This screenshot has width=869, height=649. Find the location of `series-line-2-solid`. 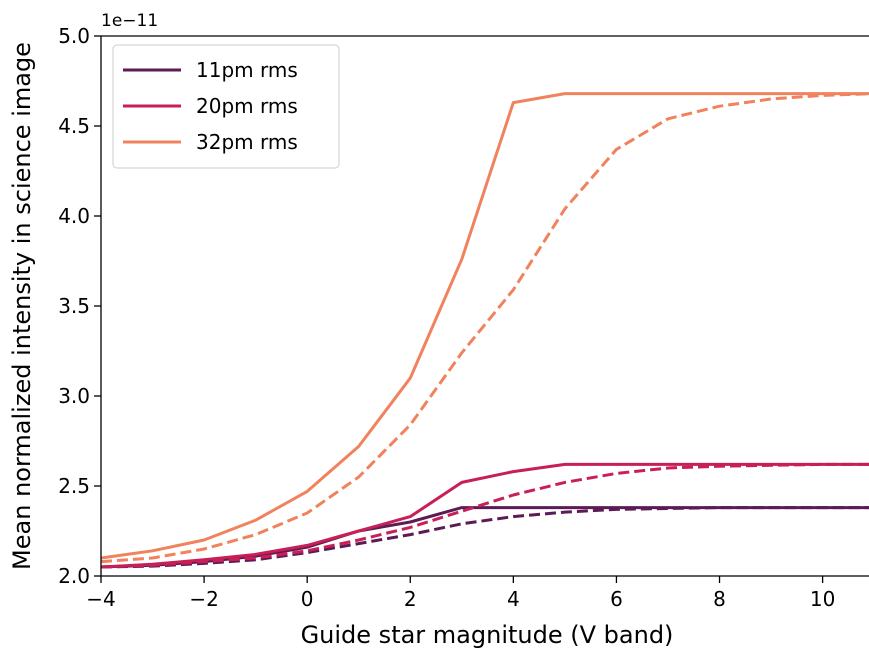

series-line-2-solid is located at coordinates (485, 515).